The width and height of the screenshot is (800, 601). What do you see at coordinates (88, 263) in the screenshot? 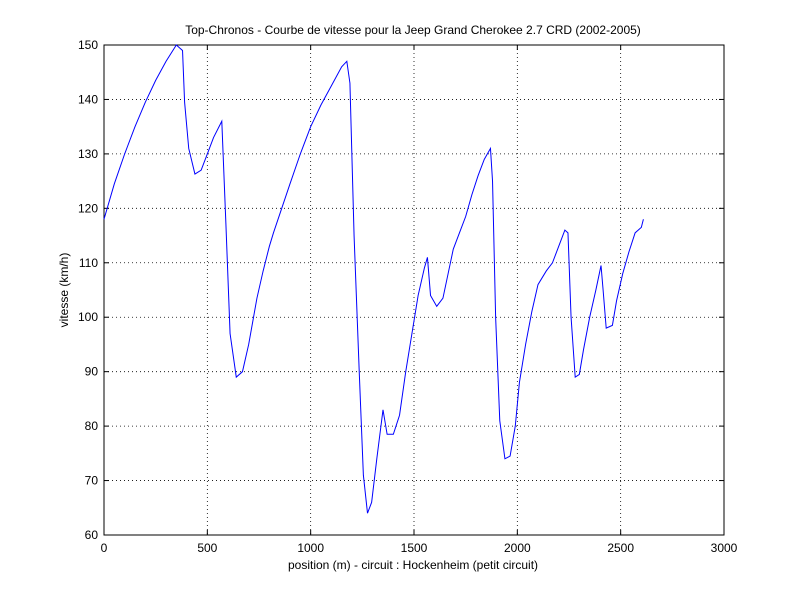
I see `y-tick-label: 110` at bounding box center [88, 263].